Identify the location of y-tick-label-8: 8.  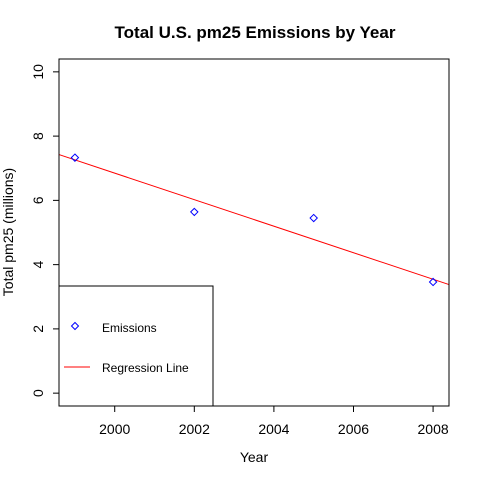
(38, 136).